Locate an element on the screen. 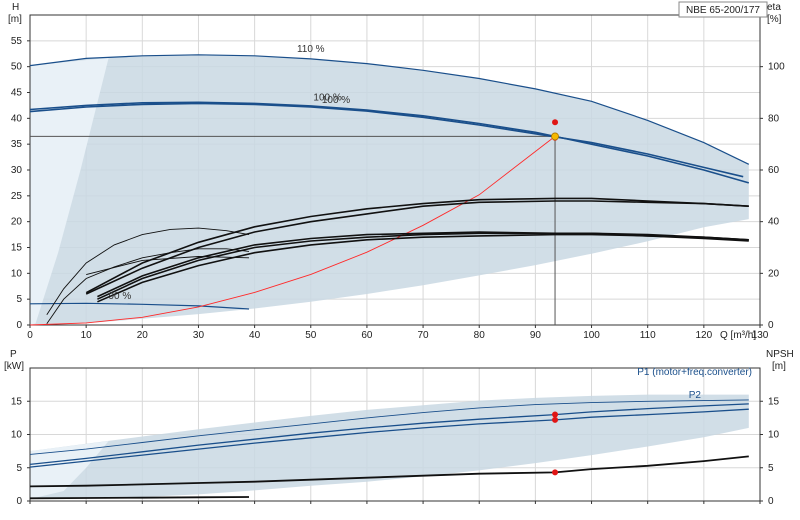  power-axis-label: P is located at coordinates (13, 354).